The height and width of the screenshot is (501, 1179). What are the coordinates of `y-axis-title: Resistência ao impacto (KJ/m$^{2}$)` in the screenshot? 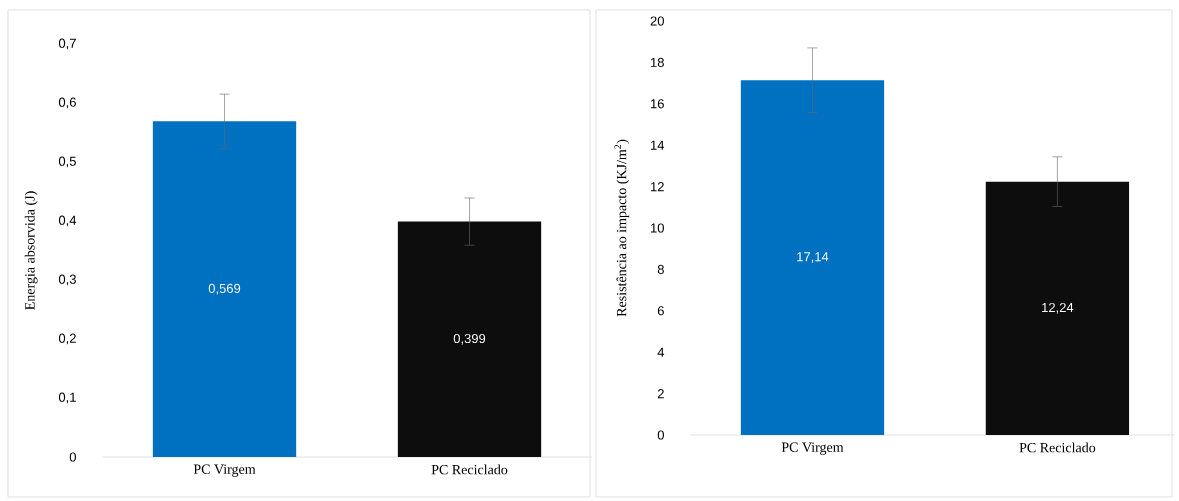 It's located at (622, 228).